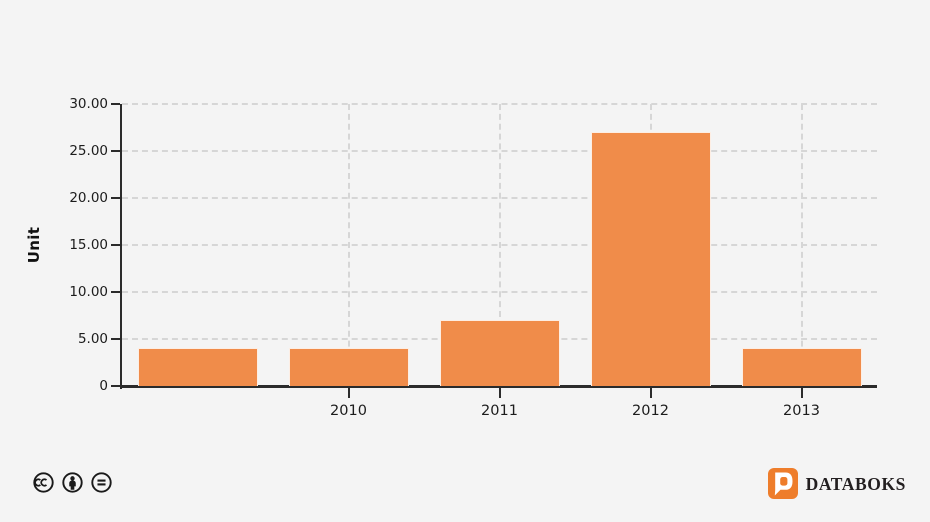  I want to click on x-tick-label: 2010, so click(348, 411).